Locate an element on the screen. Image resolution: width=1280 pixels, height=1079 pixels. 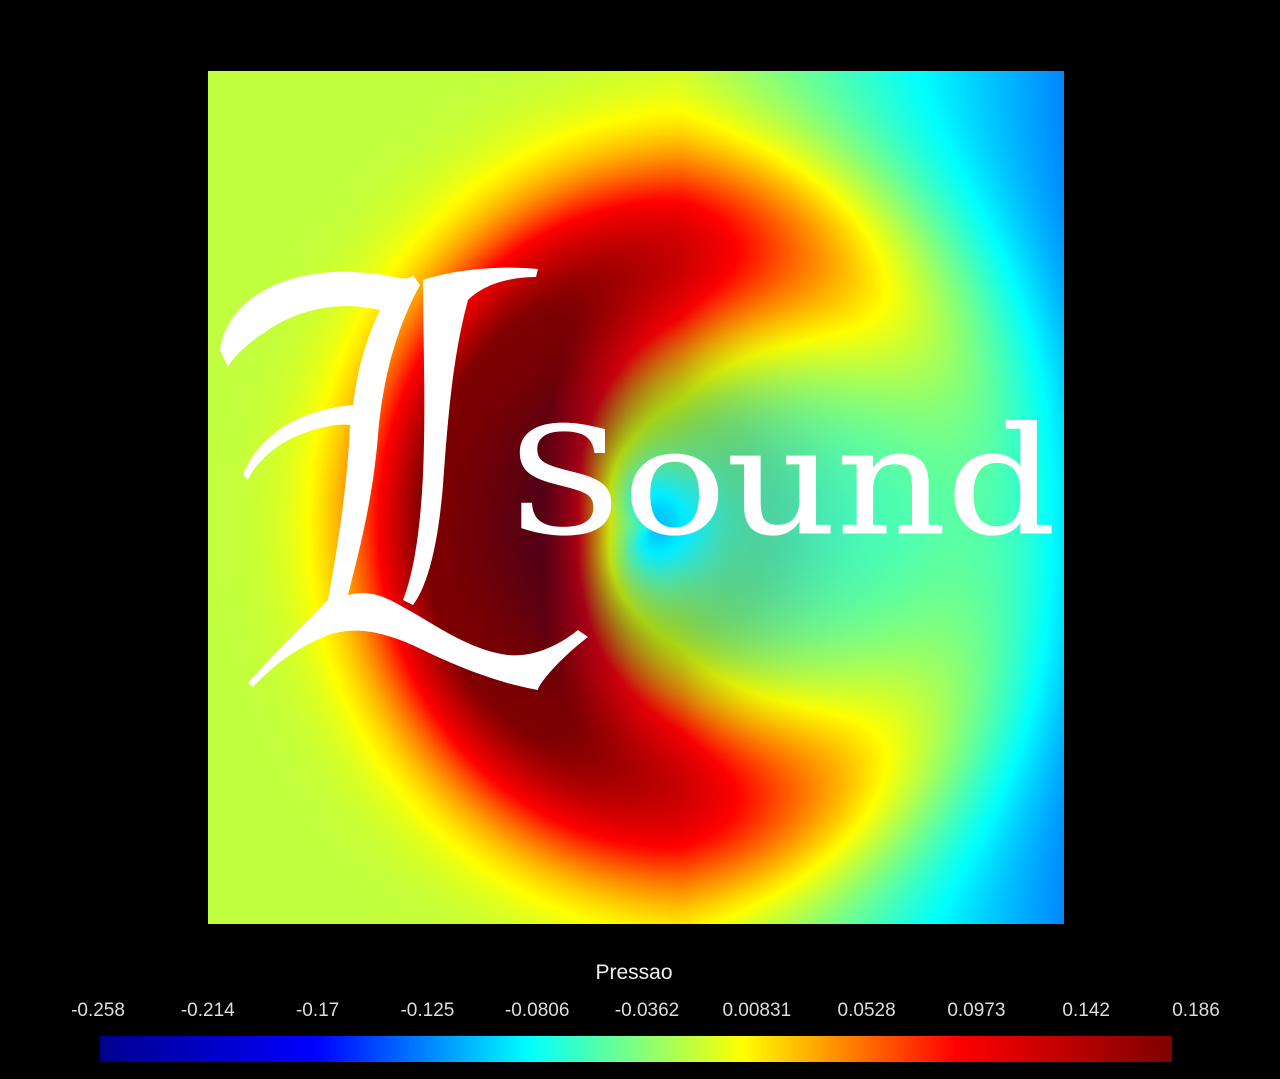
colorbar-tick-label: -0.0362 is located at coordinates (647, 1010).